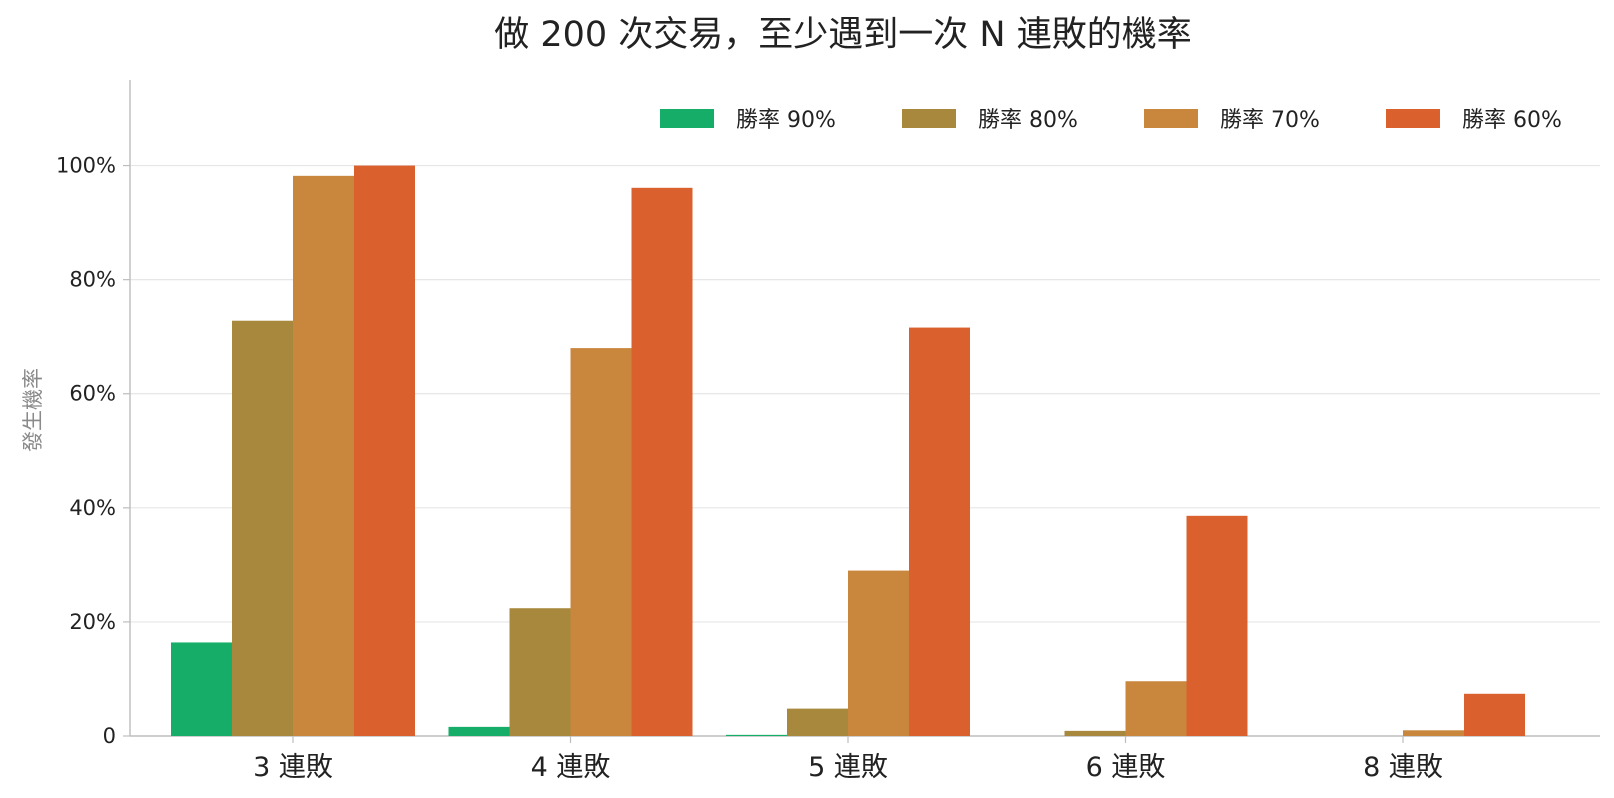 The height and width of the screenshot is (798, 1614). I want to click on x-tick-label: 8 連敗, so click(1403, 767).